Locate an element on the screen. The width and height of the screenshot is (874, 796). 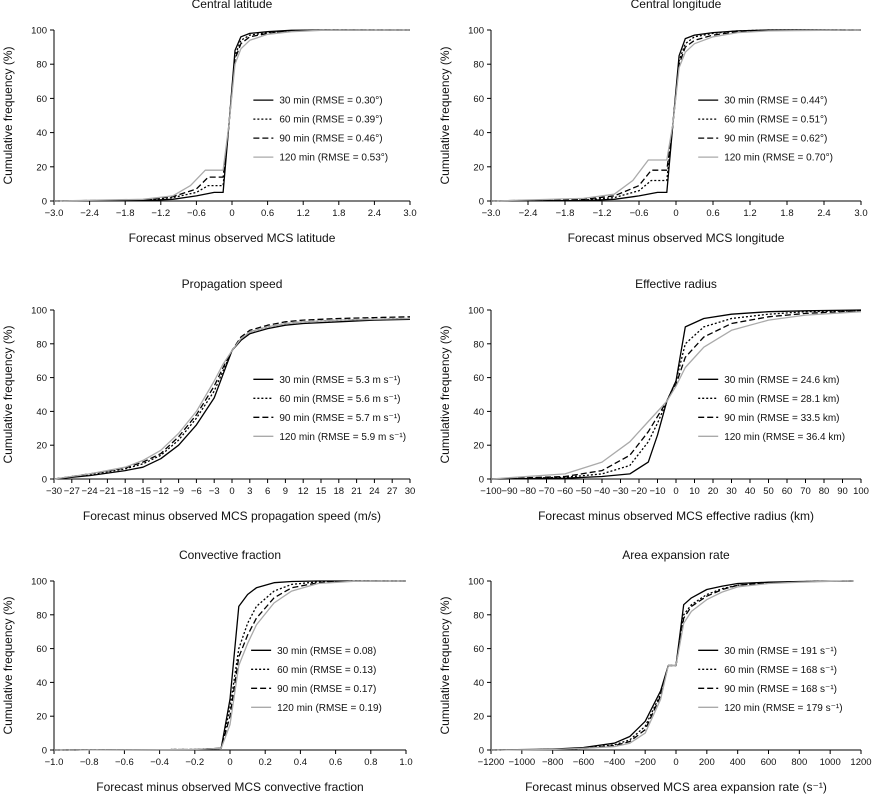
x-tick-label: 1200 is located at coordinates (860, 762).